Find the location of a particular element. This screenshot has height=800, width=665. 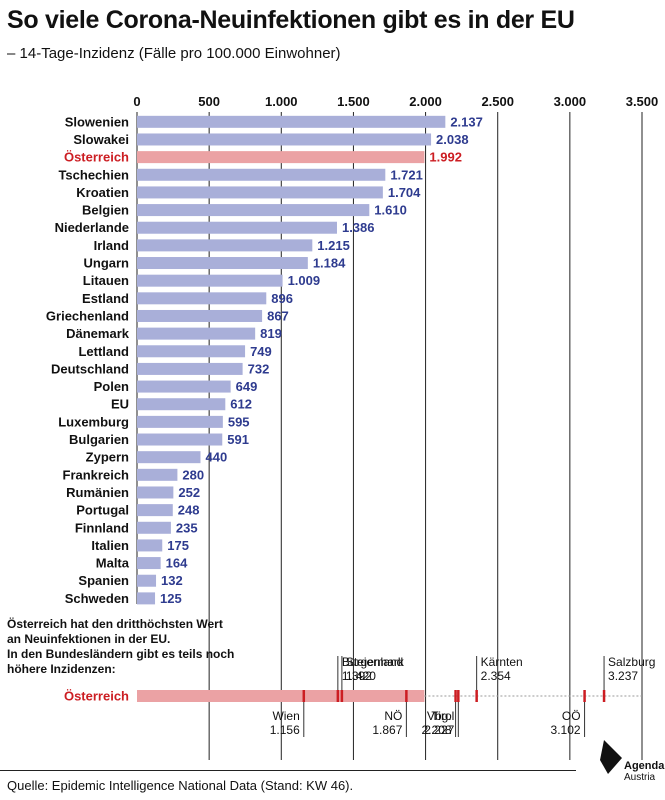

value-label: 896 is located at coordinates (282, 298).